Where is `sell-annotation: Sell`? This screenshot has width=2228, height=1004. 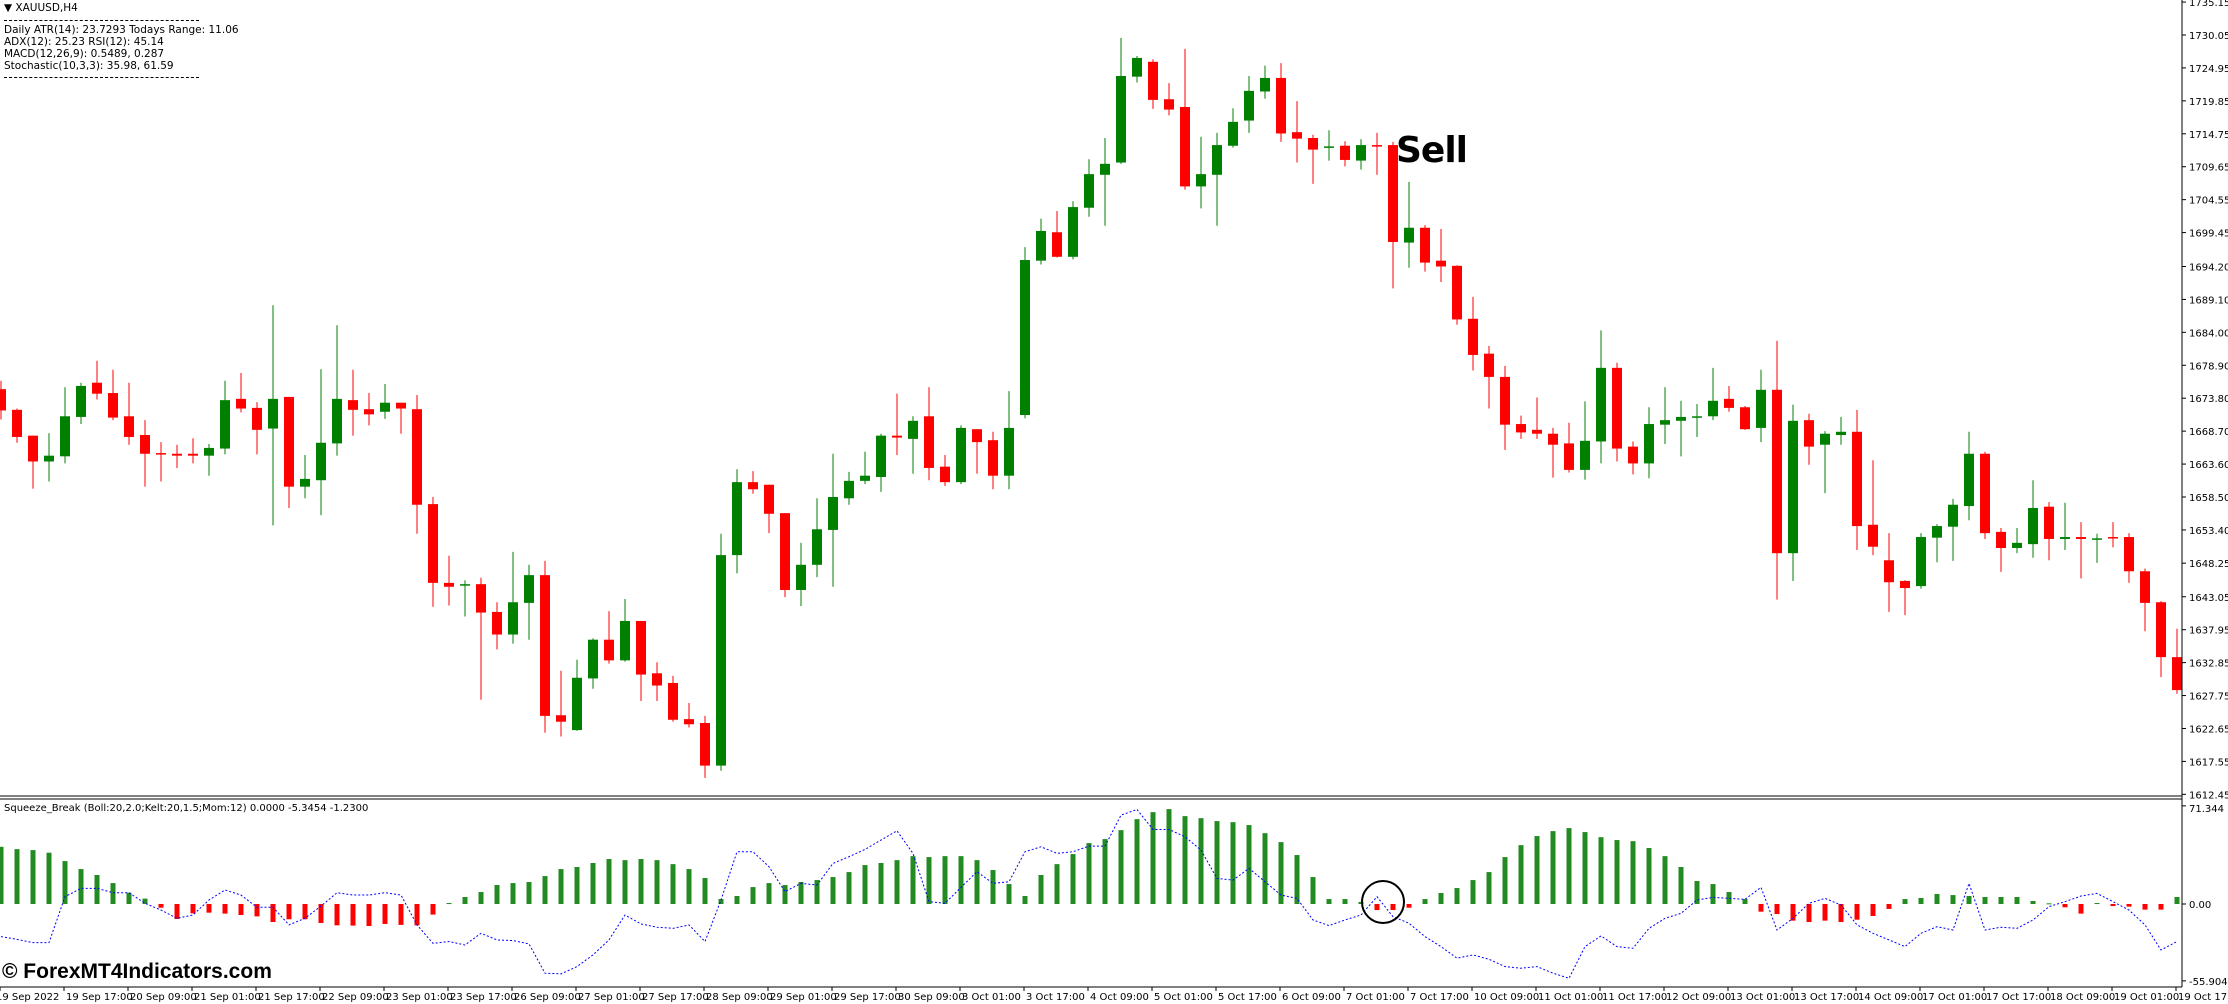
sell-annotation: Sell is located at coordinates (1432, 150).